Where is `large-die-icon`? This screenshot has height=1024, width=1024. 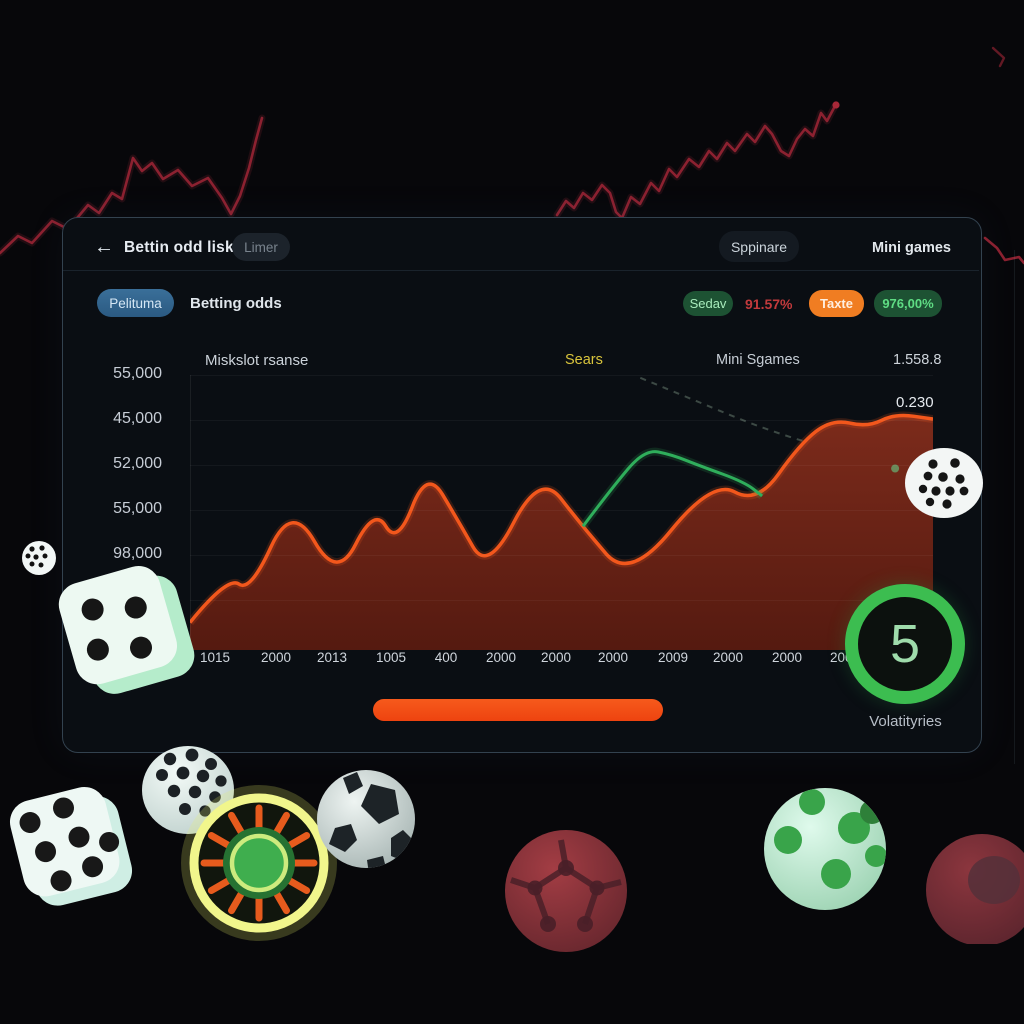 large-die-icon is located at coordinates (126, 630).